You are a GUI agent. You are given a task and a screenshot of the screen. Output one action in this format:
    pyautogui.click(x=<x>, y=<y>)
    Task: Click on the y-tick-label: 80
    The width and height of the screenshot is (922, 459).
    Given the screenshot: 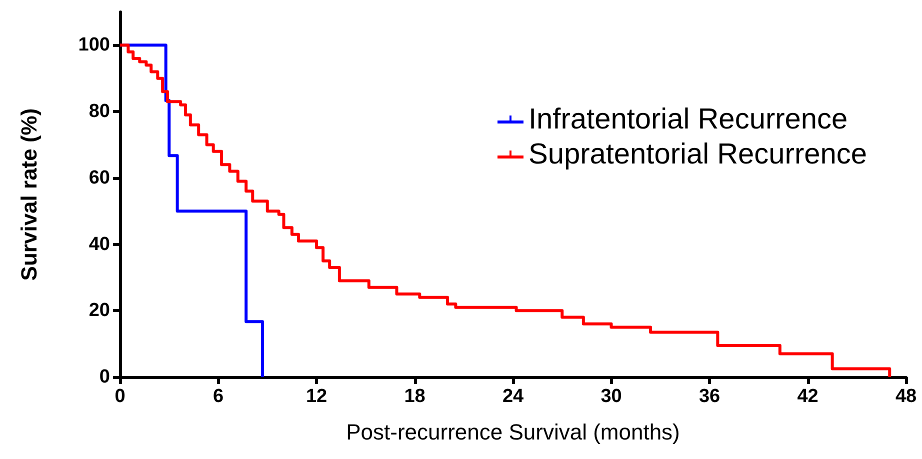 What is the action you would take?
    pyautogui.click(x=99, y=111)
    